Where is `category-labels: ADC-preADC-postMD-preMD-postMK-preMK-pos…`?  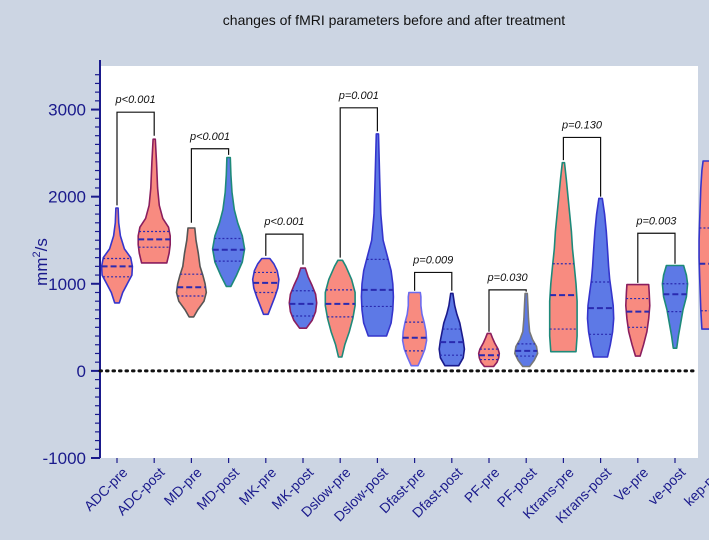
category-labels: ADC-preADC-postMD-preMD-postMK-preMK-pos… is located at coordinates (395, 492).